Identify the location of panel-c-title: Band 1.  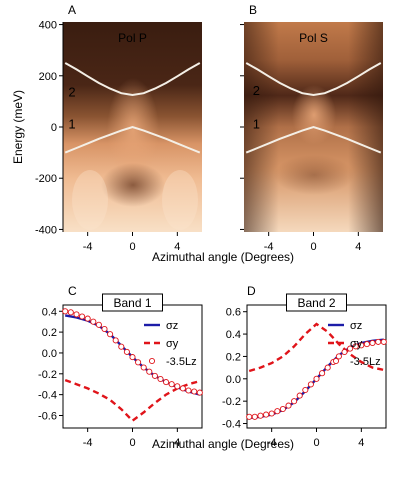
(132, 303).